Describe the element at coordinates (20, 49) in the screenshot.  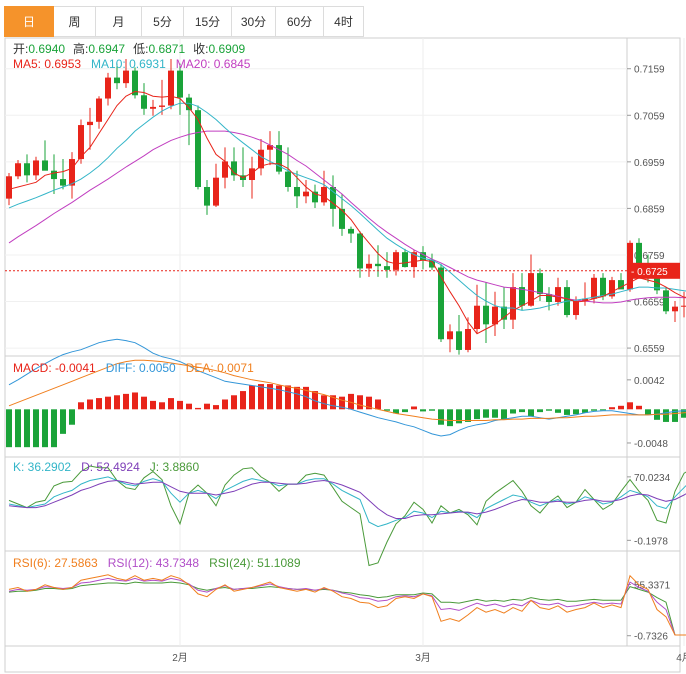
I see `ohlc-label: 开:` at that location.